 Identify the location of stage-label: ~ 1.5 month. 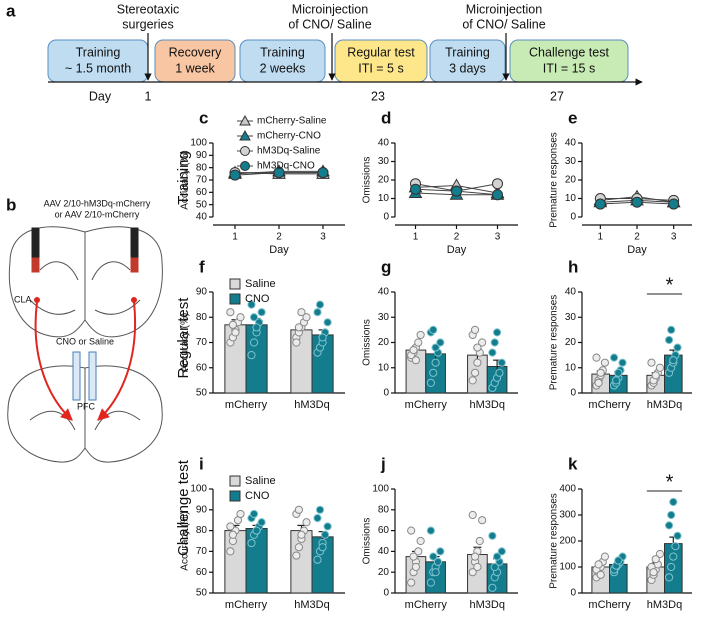
(98, 68).